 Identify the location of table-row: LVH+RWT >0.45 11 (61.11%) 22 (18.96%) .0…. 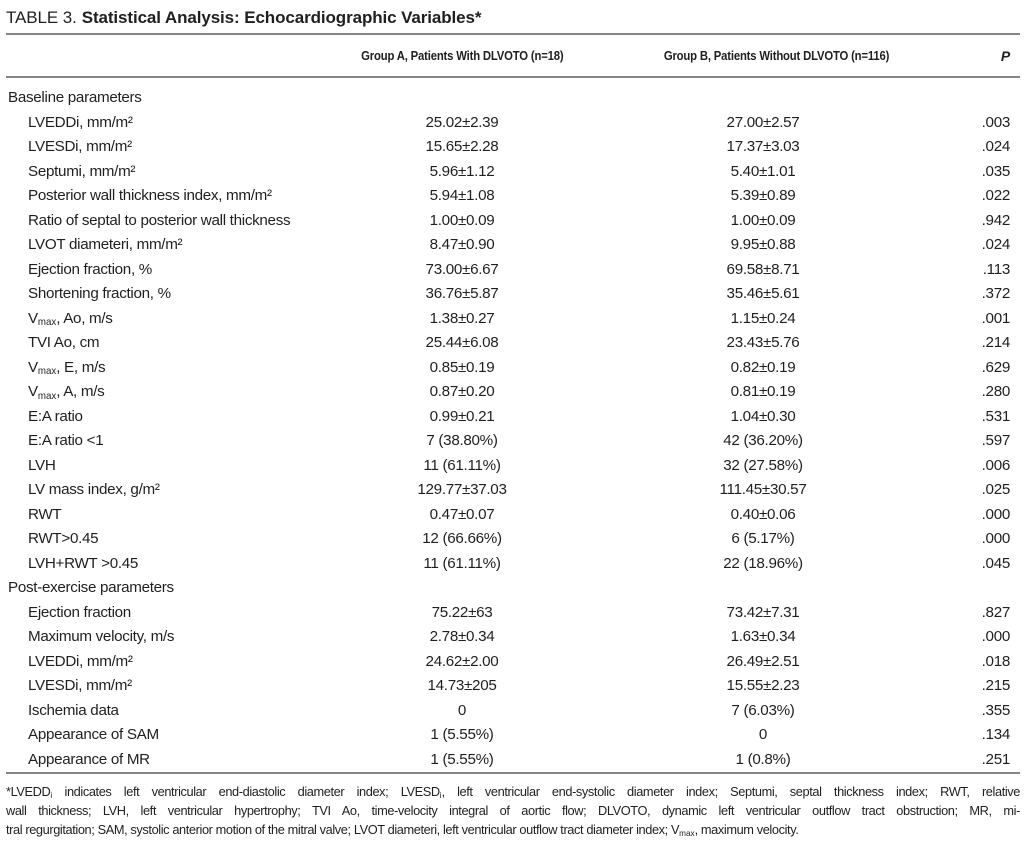
(513, 564).